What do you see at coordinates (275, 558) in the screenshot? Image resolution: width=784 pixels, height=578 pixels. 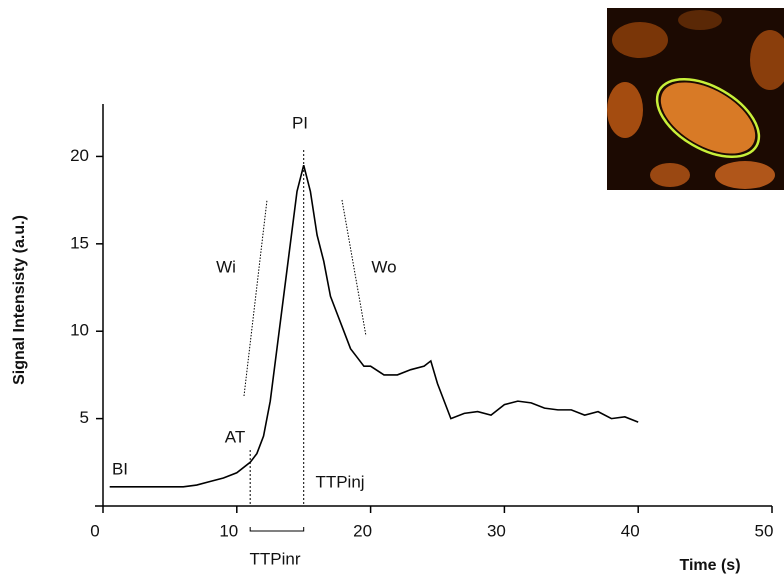 I see `annotation: TTPinr` at bounding box center [275, 558].